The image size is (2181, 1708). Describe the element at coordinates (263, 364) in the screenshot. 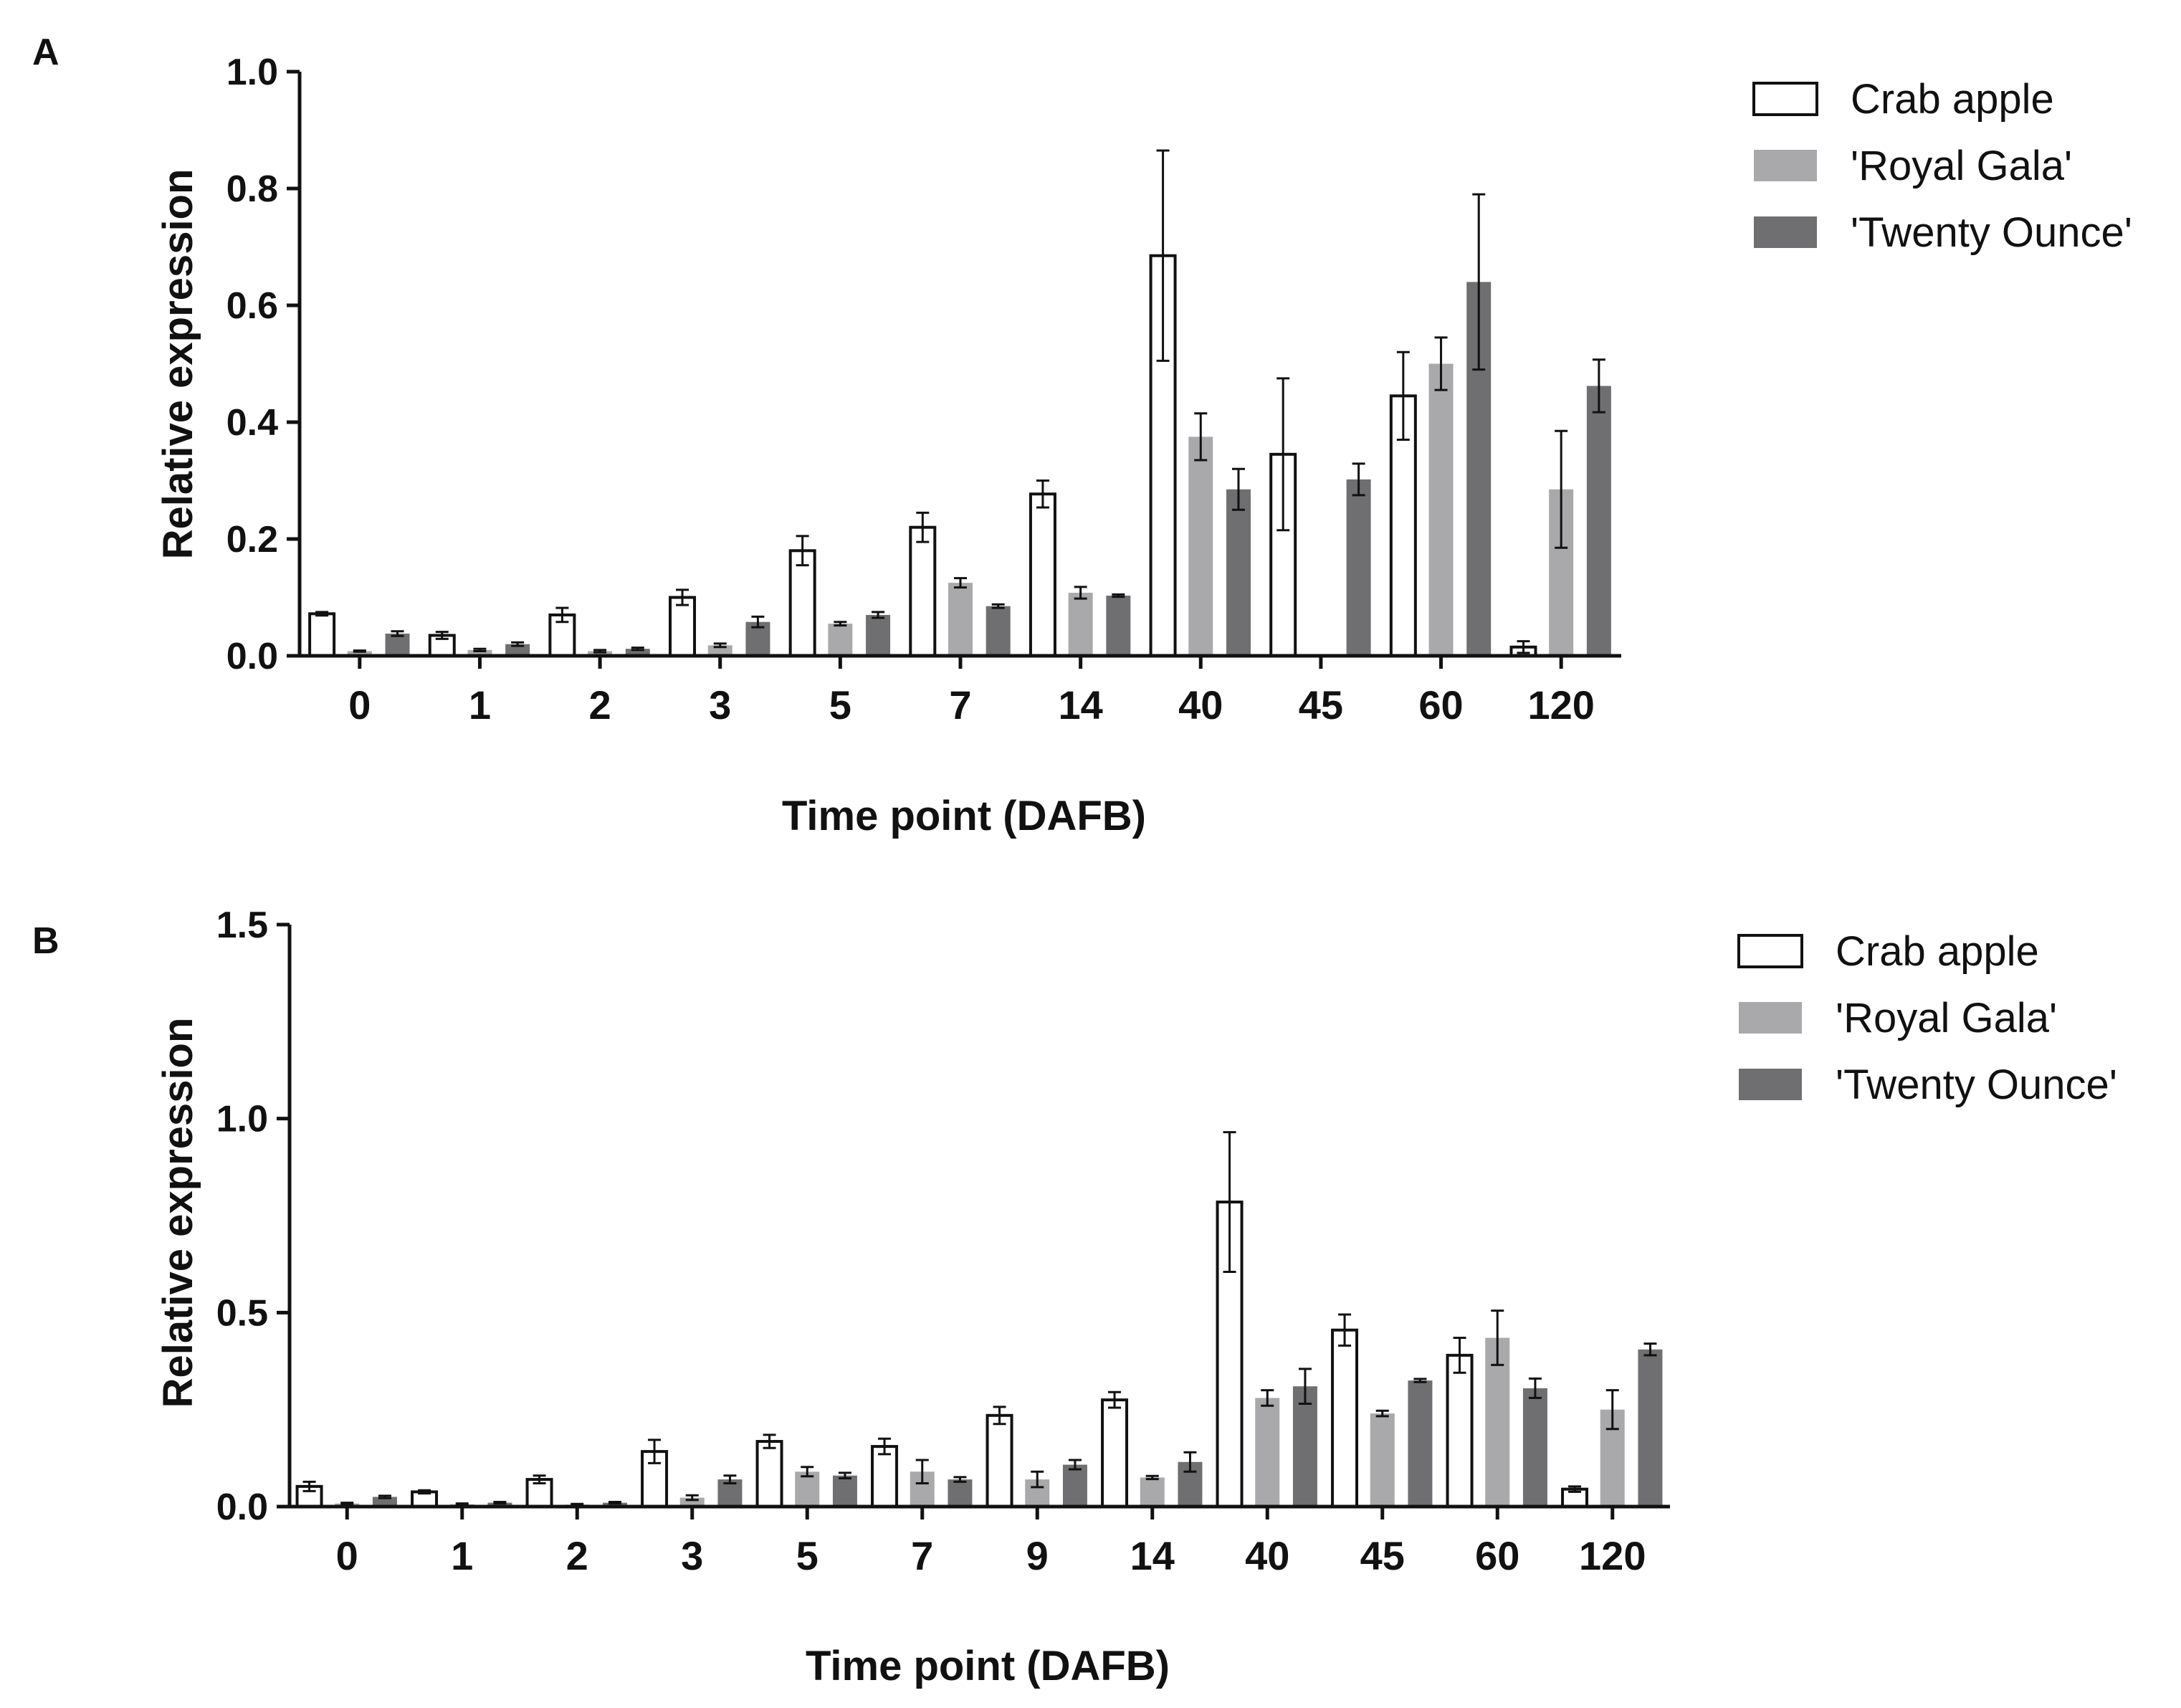

I see `panel-a-y-ticks: 0.0 0.2 0.4 0.6 0.8 1.0` at that location.